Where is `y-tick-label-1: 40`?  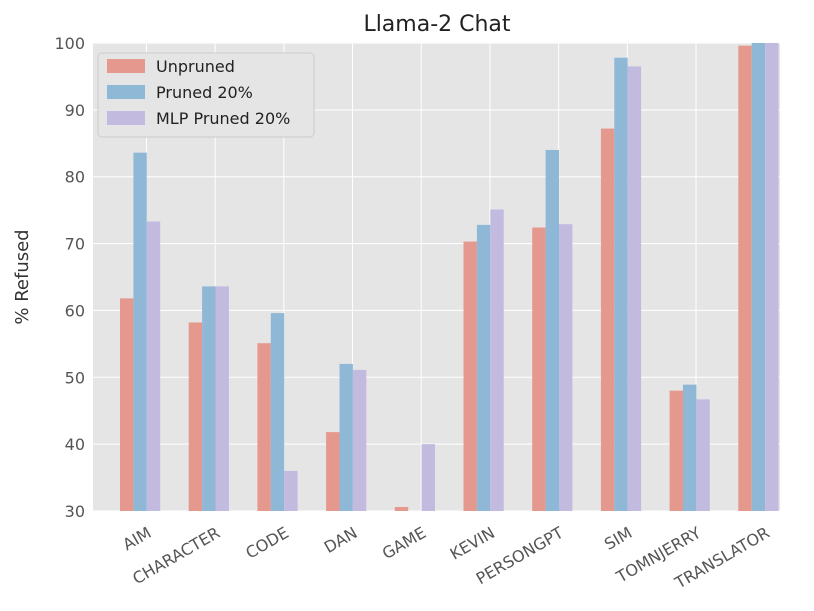 y-tick-label-1: 40 is located at coordinates (75, 444).